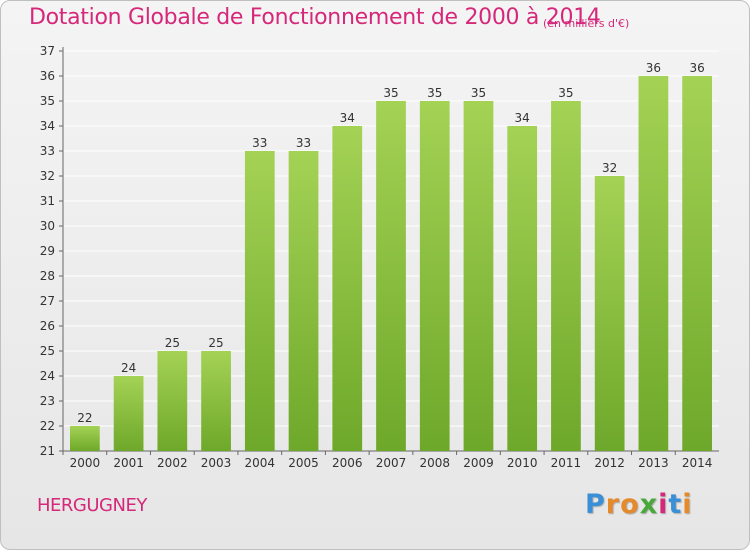  I want to click on x-tick-label-2000: 2000, so click(85, 463).